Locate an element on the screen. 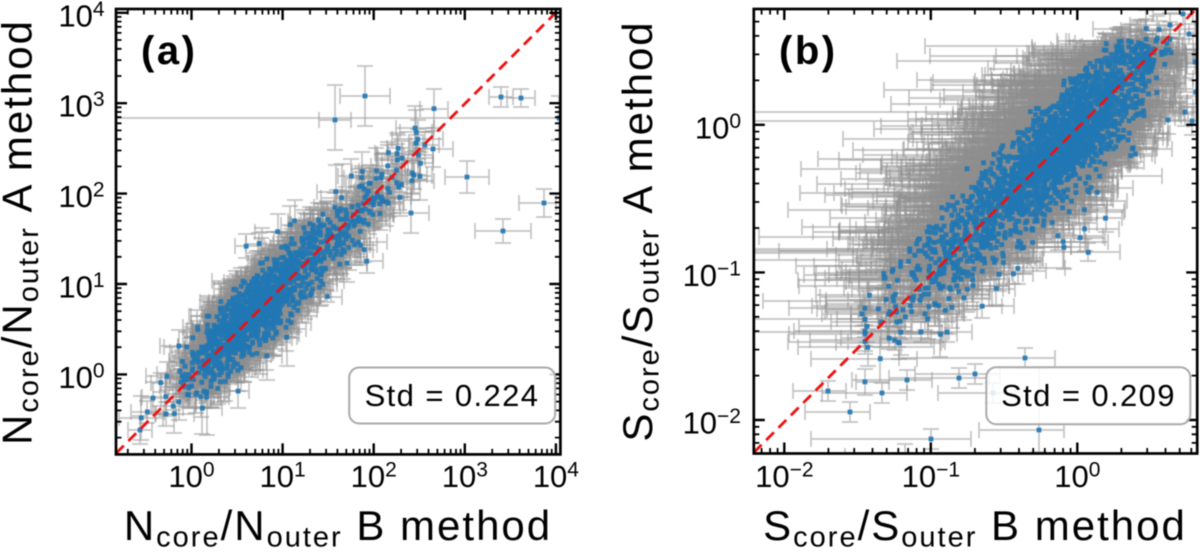 The image size is (1200, 553). svg-text: 104 is located at coordinates (81, 16).